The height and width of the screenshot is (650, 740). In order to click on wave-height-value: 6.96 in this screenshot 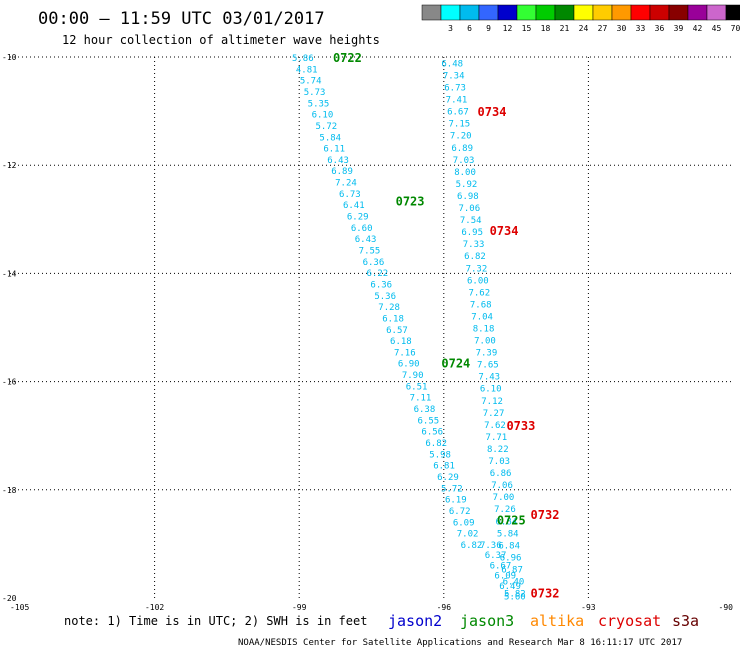, I will do `click(511, 558)`.